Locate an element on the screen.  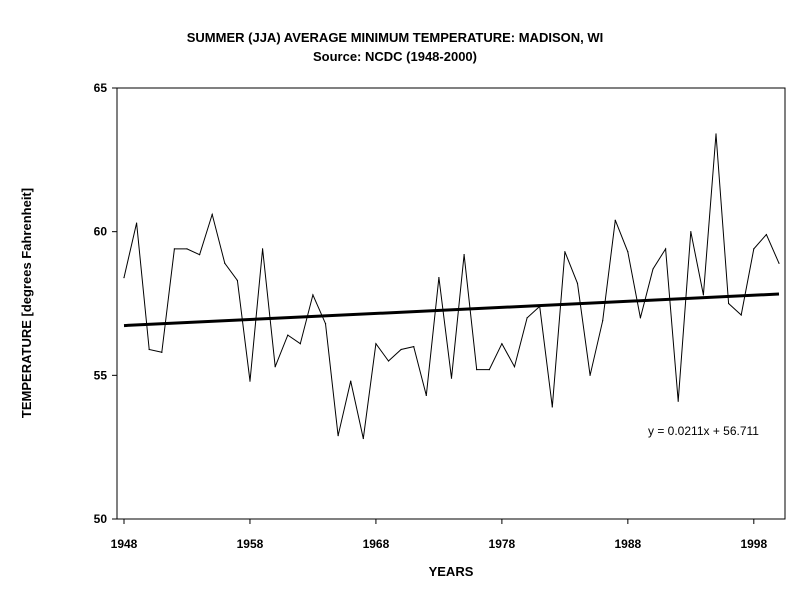
trend-equation: y = 0.0211x + 56.711 is located at coordinates (703, 431).